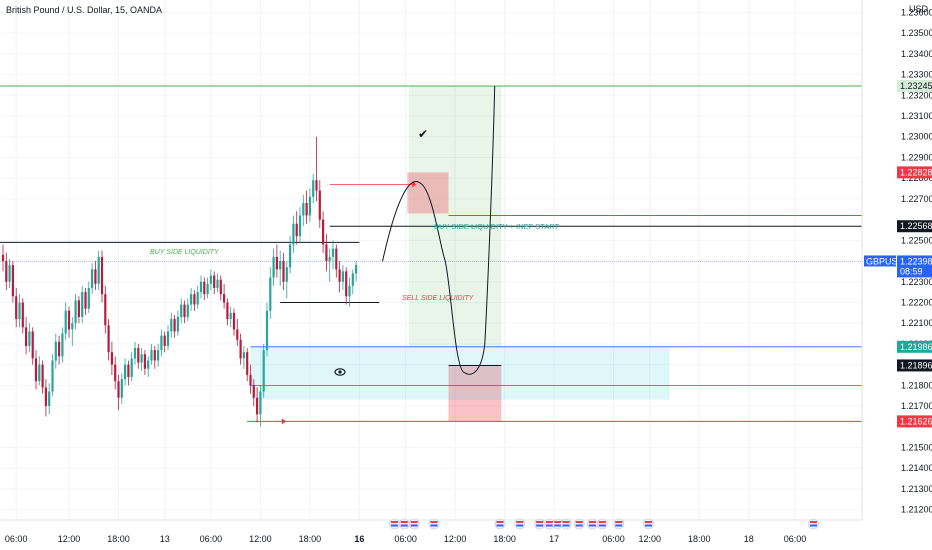  Describe the element at coordinates (497, 226) in the screenshot. I see `buy-side-inef-label: BUY SIDE LIQUIDITY + INEF START` at that location.